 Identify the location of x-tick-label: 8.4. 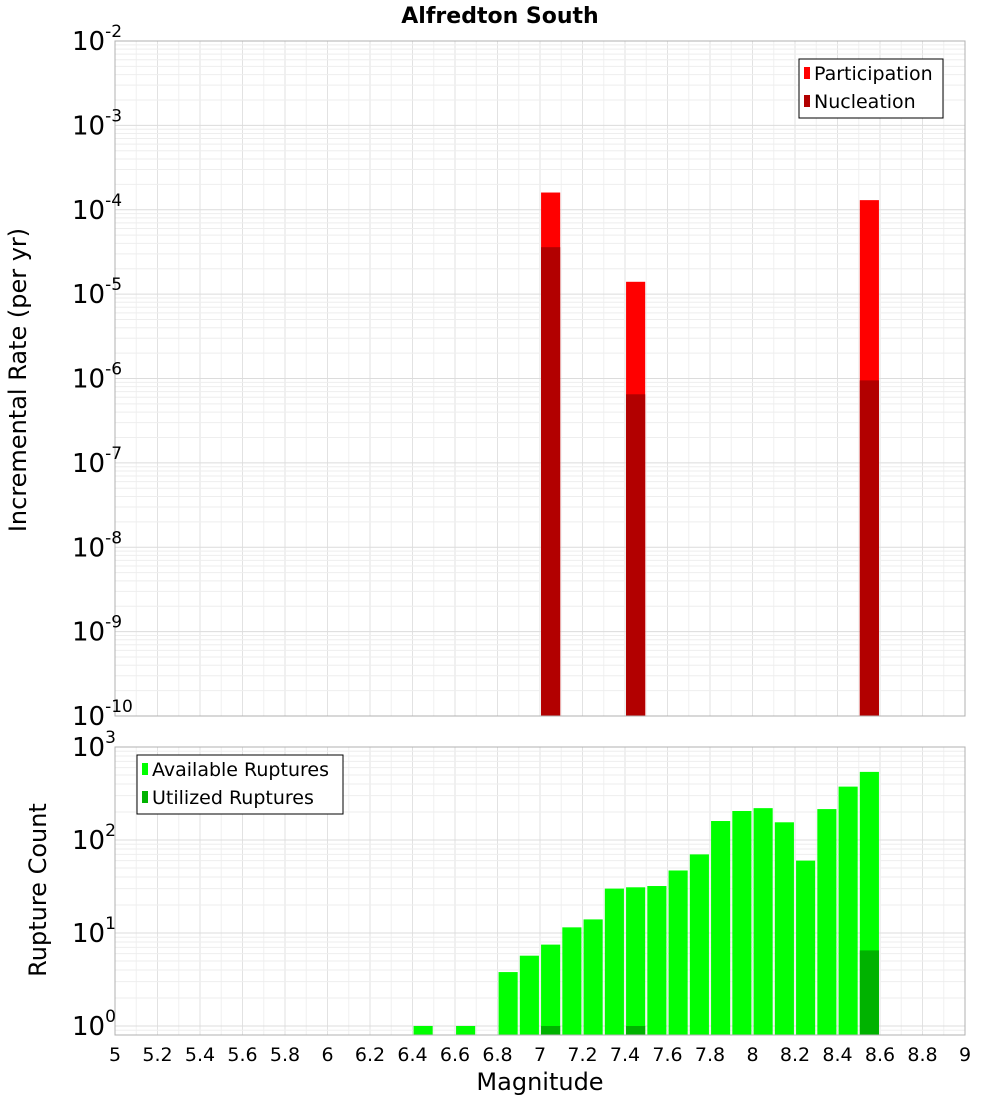
(837, 1055).